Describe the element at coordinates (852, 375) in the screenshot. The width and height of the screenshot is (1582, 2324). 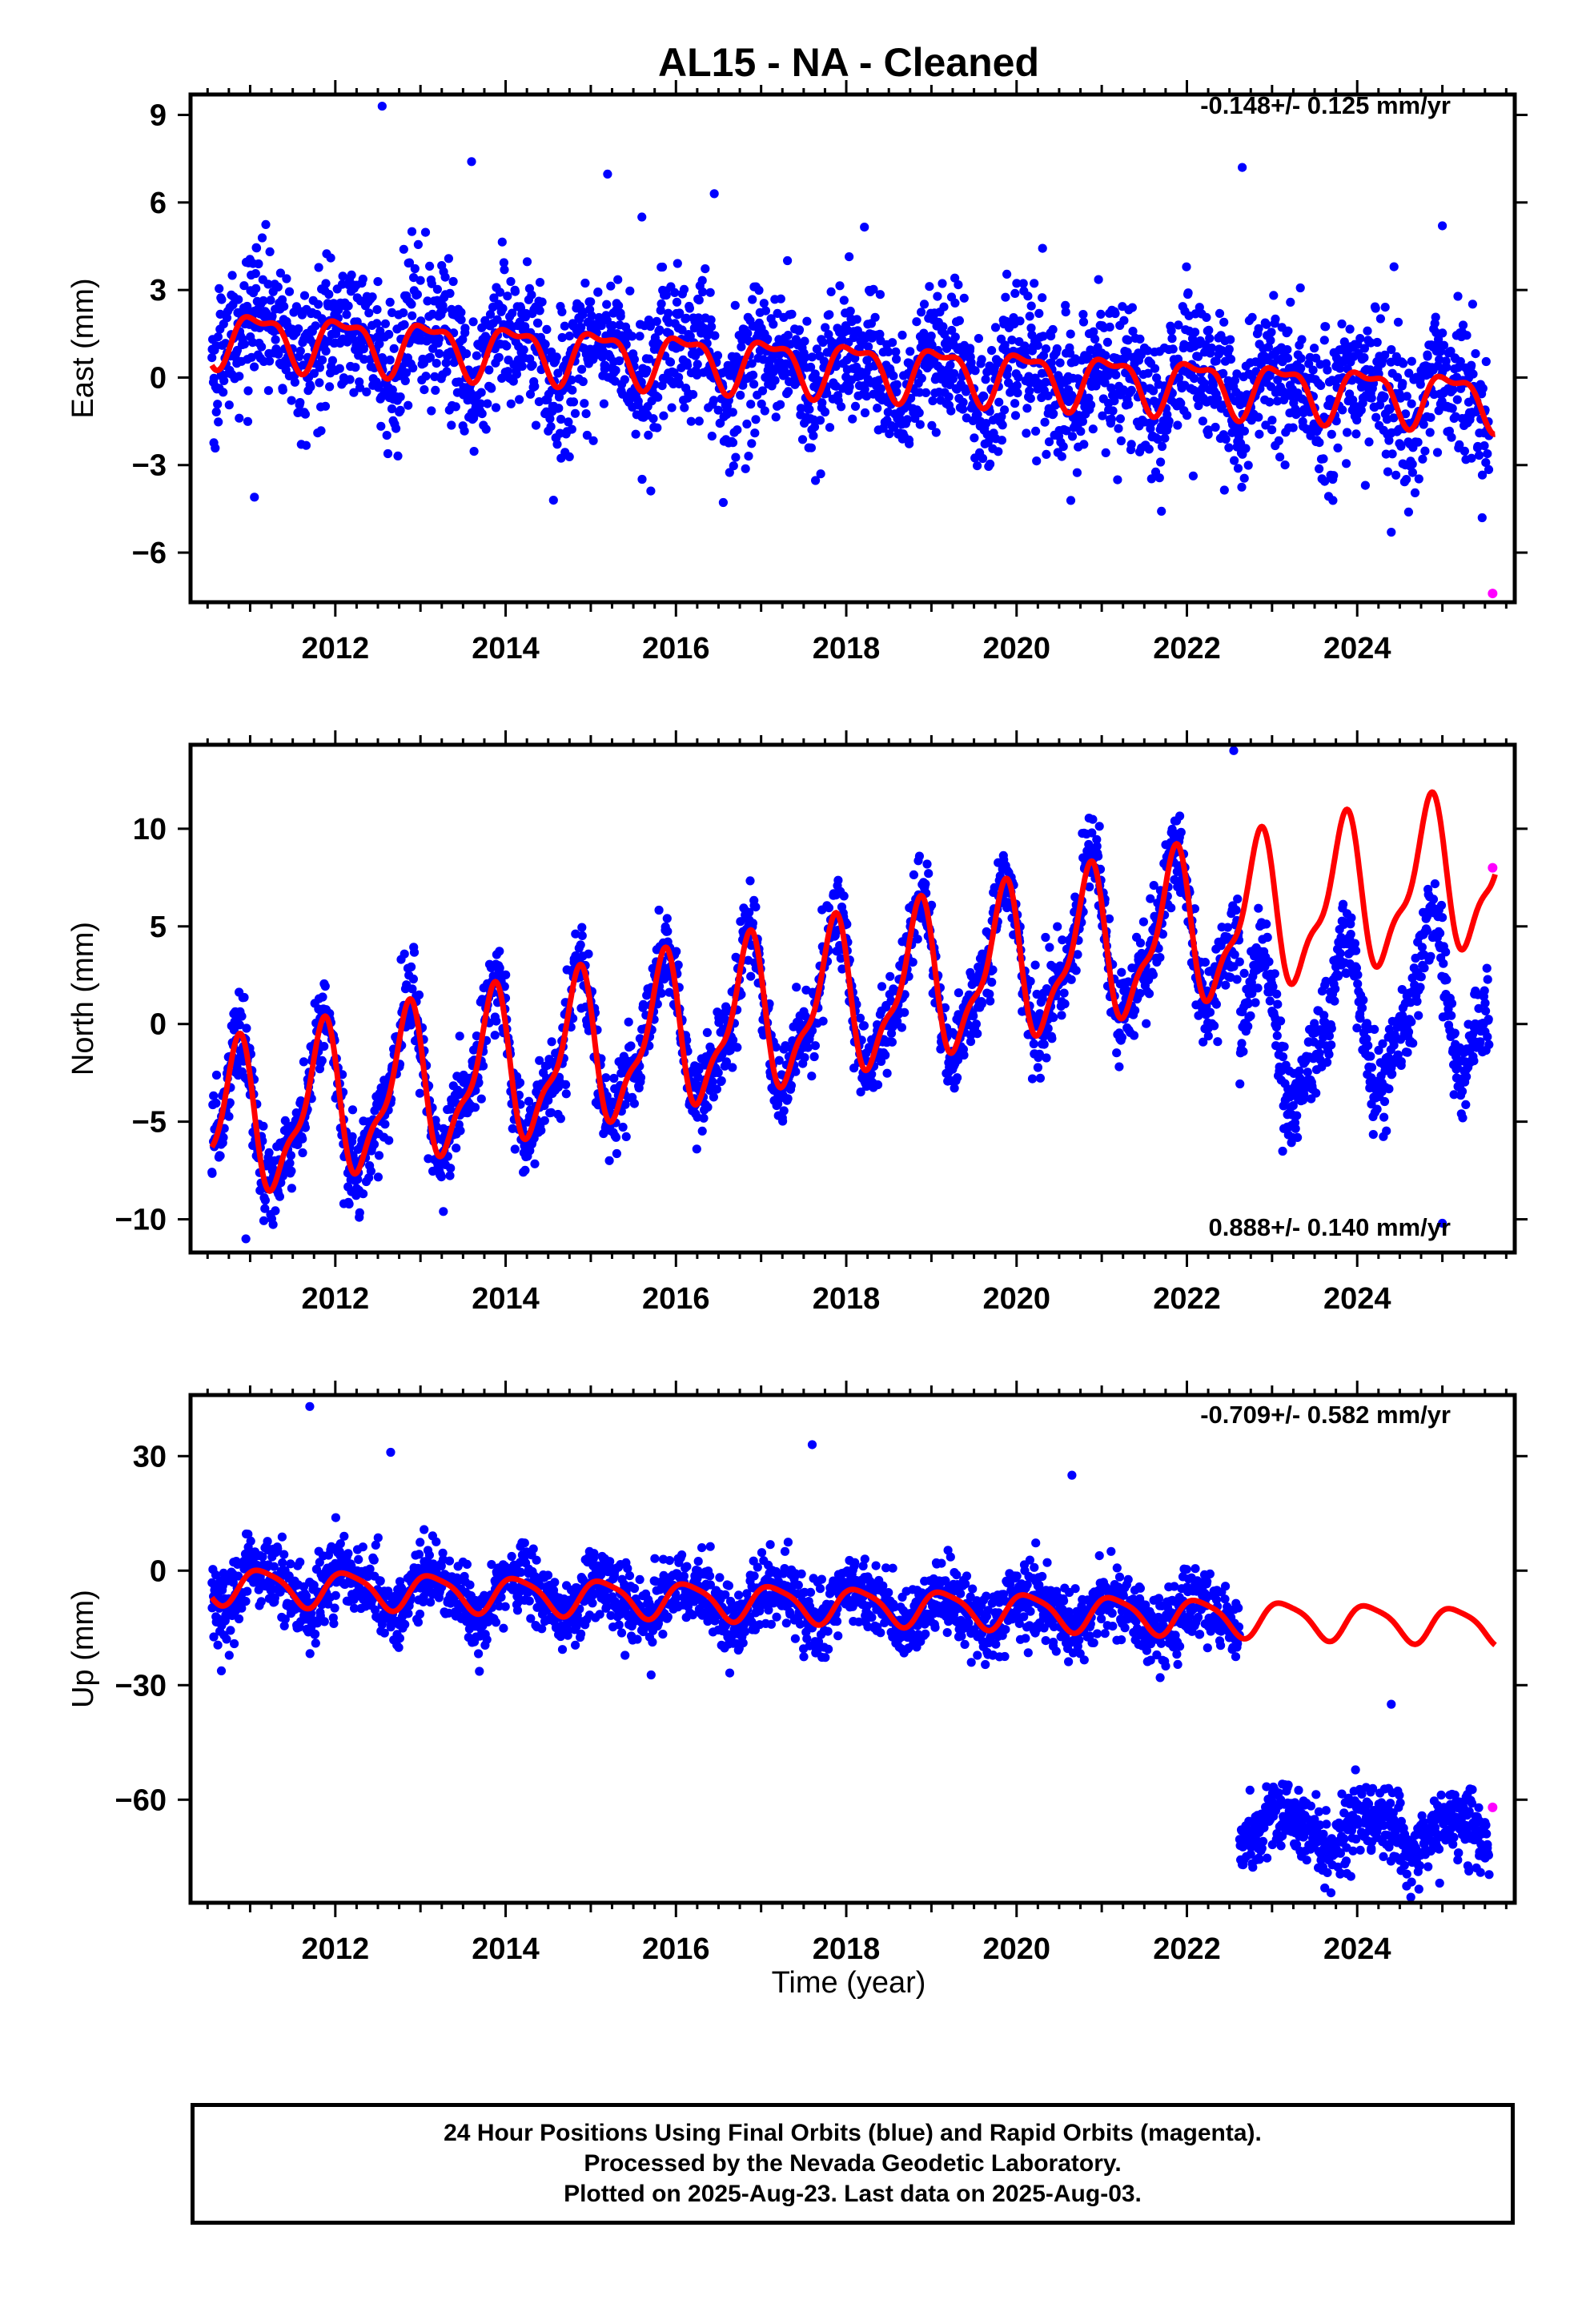
I see `model-curve` at that location.